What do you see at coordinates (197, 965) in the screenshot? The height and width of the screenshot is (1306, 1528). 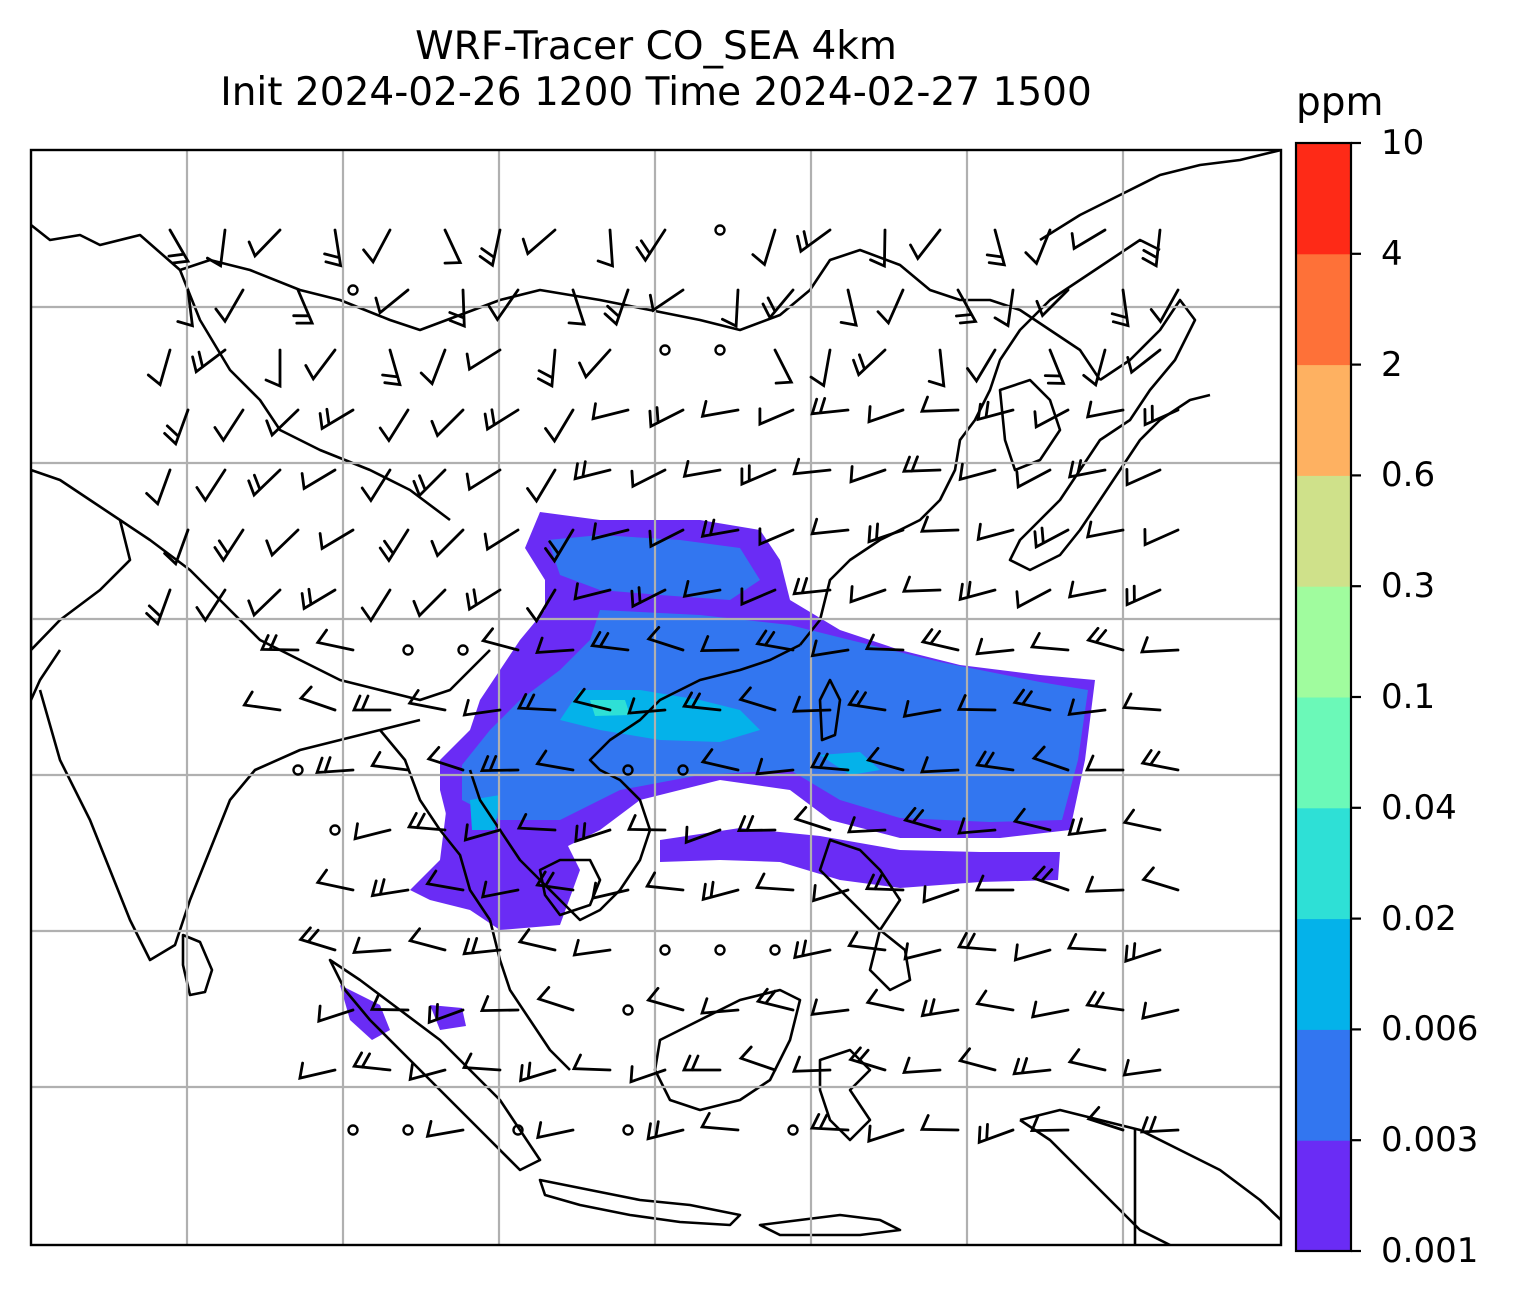 I see `coastline-srilanka` at bounding box center [197, 965].